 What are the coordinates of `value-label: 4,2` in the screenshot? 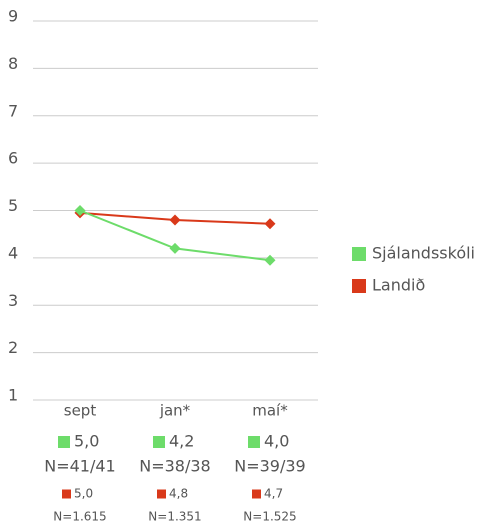 It's located at (181, 441).